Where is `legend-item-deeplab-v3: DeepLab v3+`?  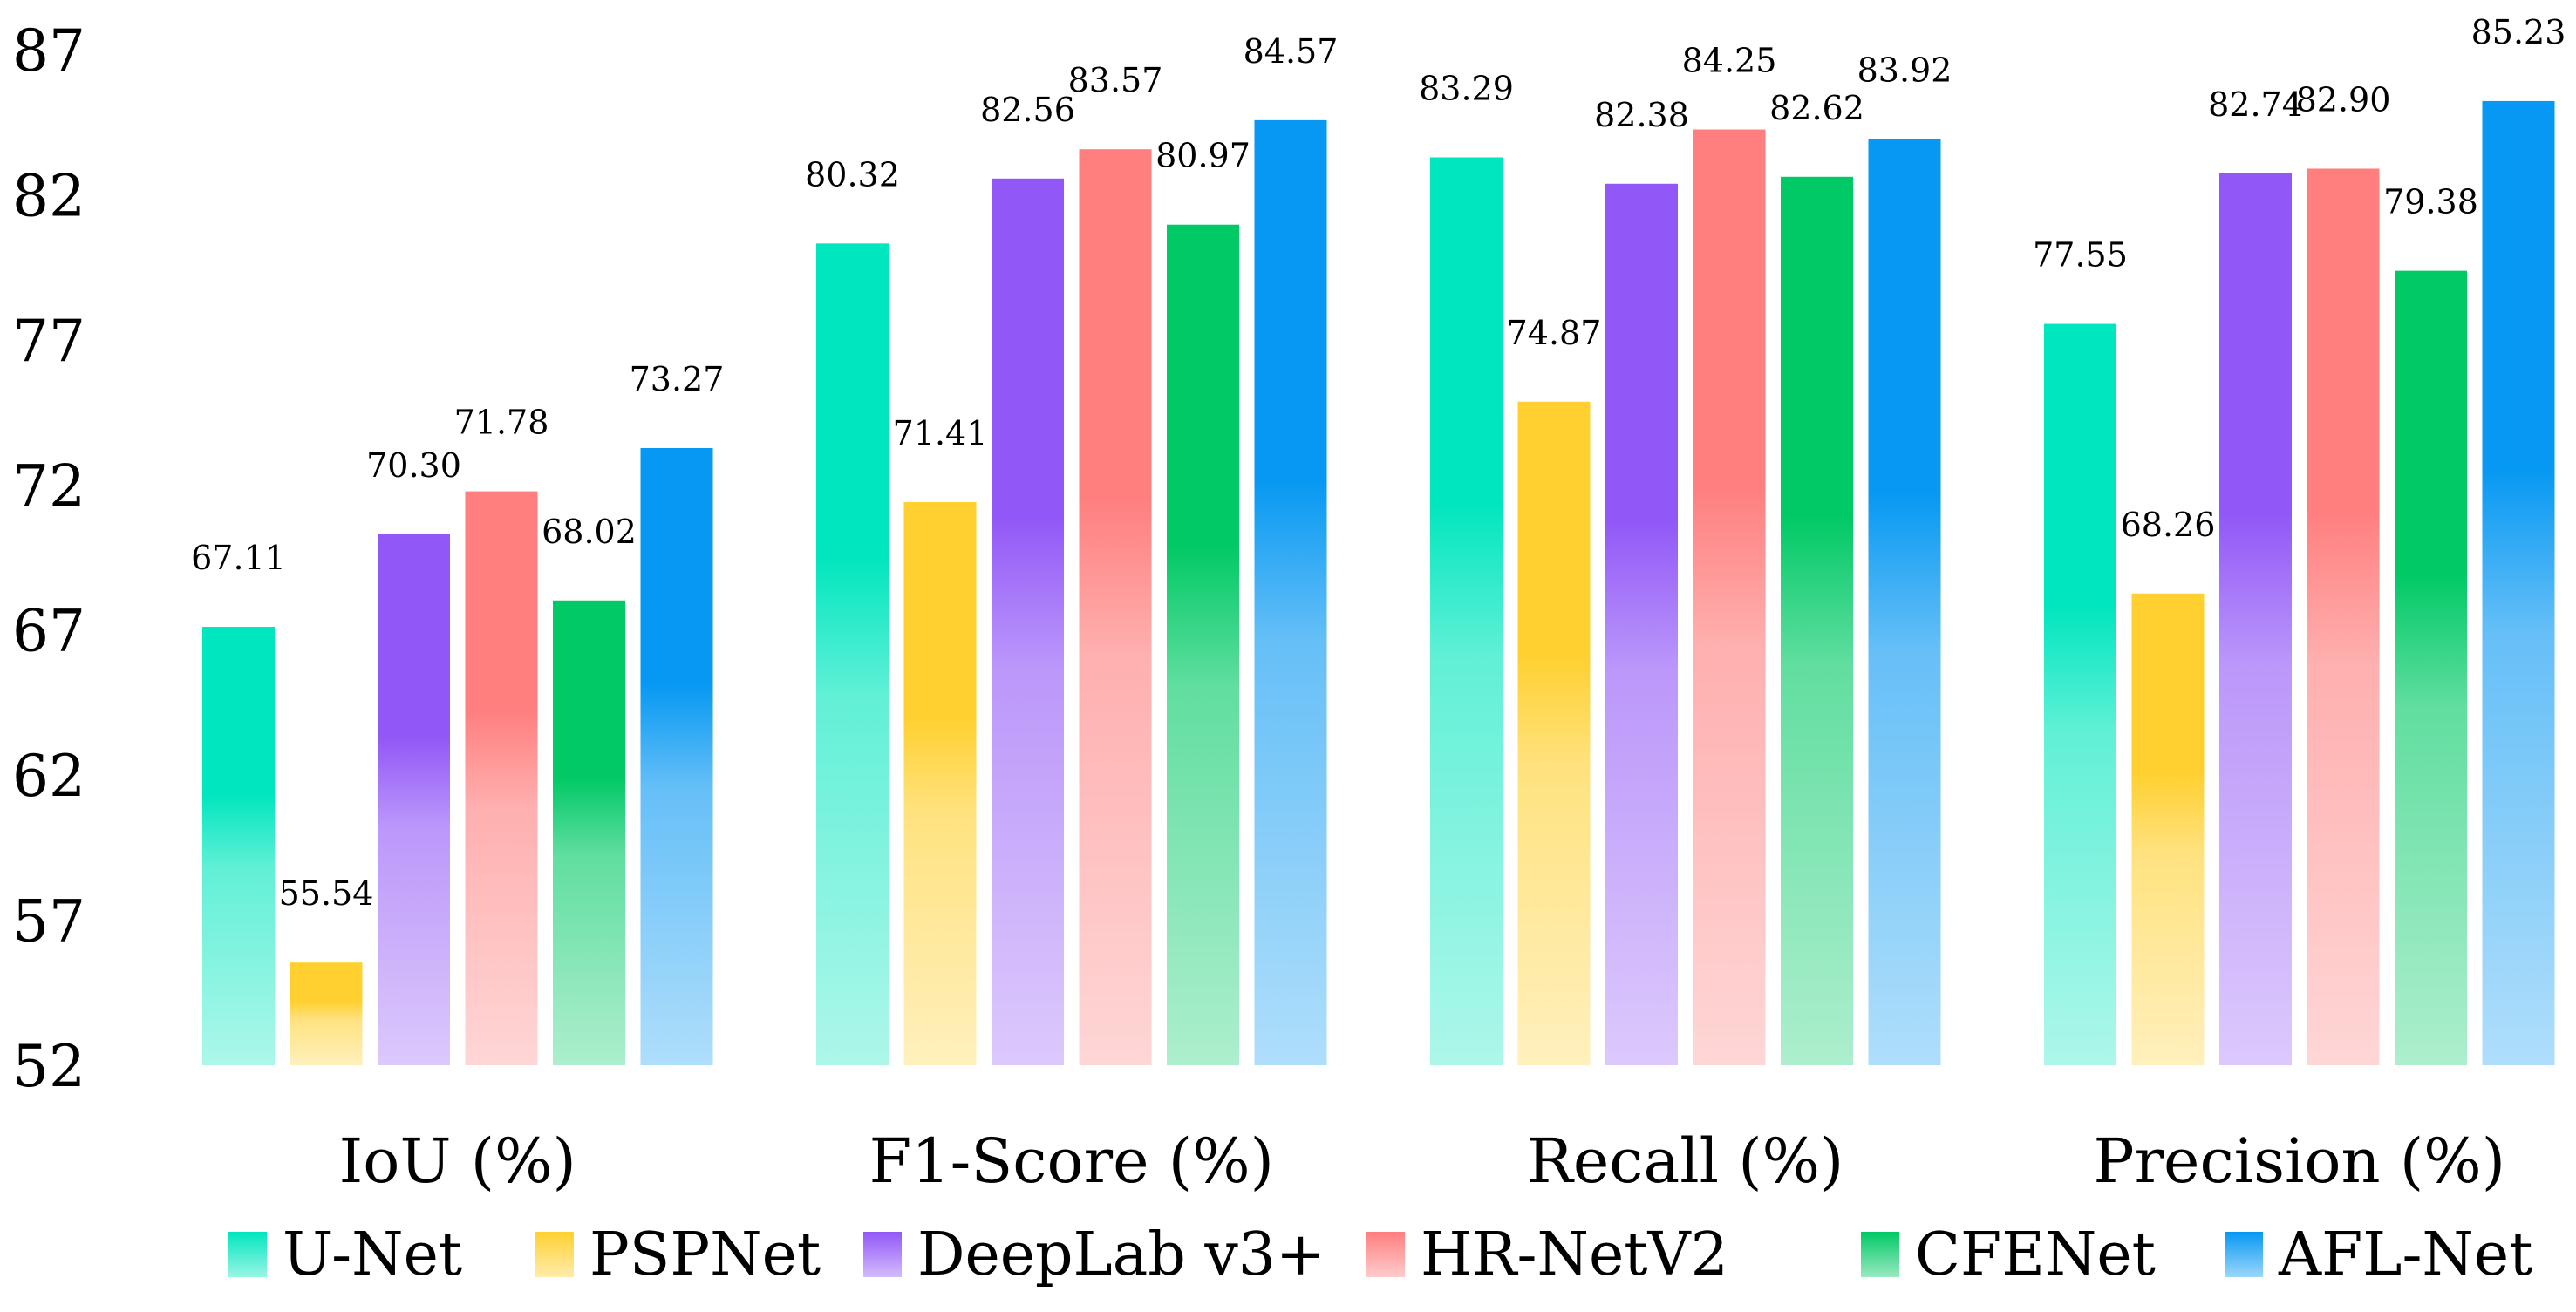 legend-item-deeplab-v3: DeepLab v3+ is located at coordinates (1094, 1254).